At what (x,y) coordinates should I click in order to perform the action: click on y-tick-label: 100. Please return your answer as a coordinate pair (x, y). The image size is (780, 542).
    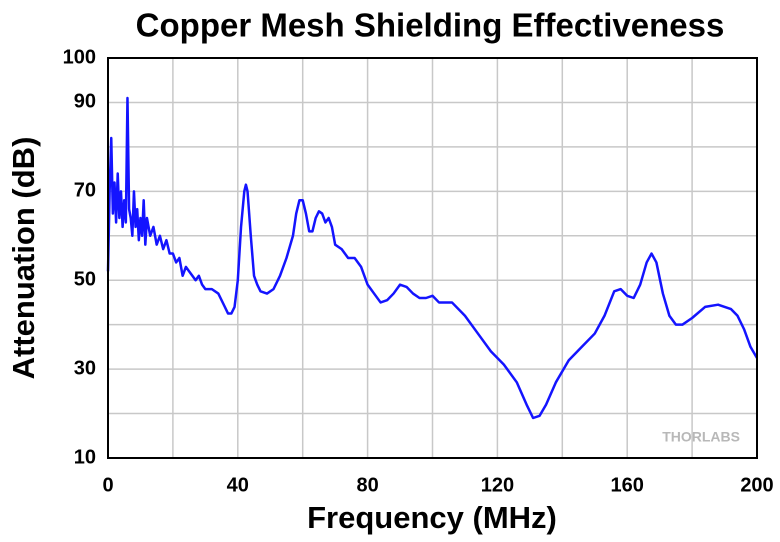
    Looking at the image, I should click on (79, 57).